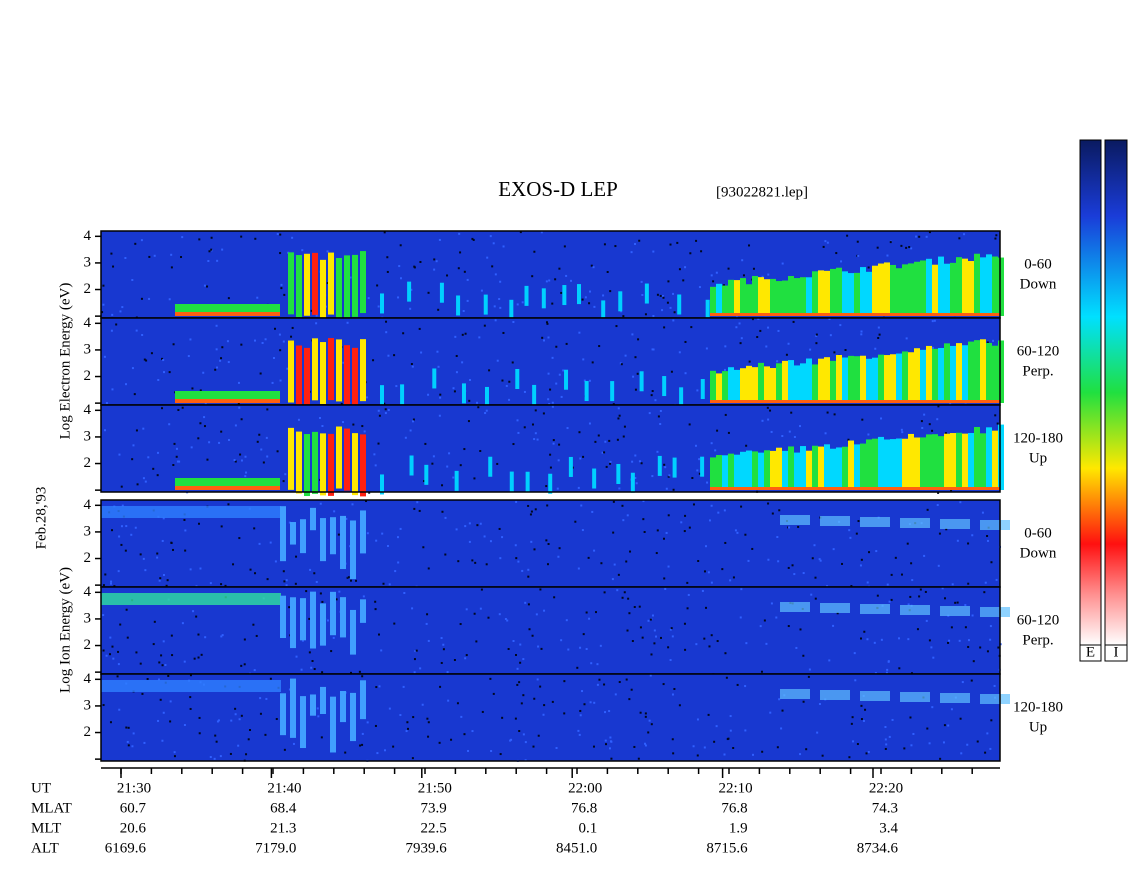 The height and width of the screenshot is (875, 1130). Describe the element at coordinates (88, 436) in the screenshot. I see `y-tick-label: 3` at that location.